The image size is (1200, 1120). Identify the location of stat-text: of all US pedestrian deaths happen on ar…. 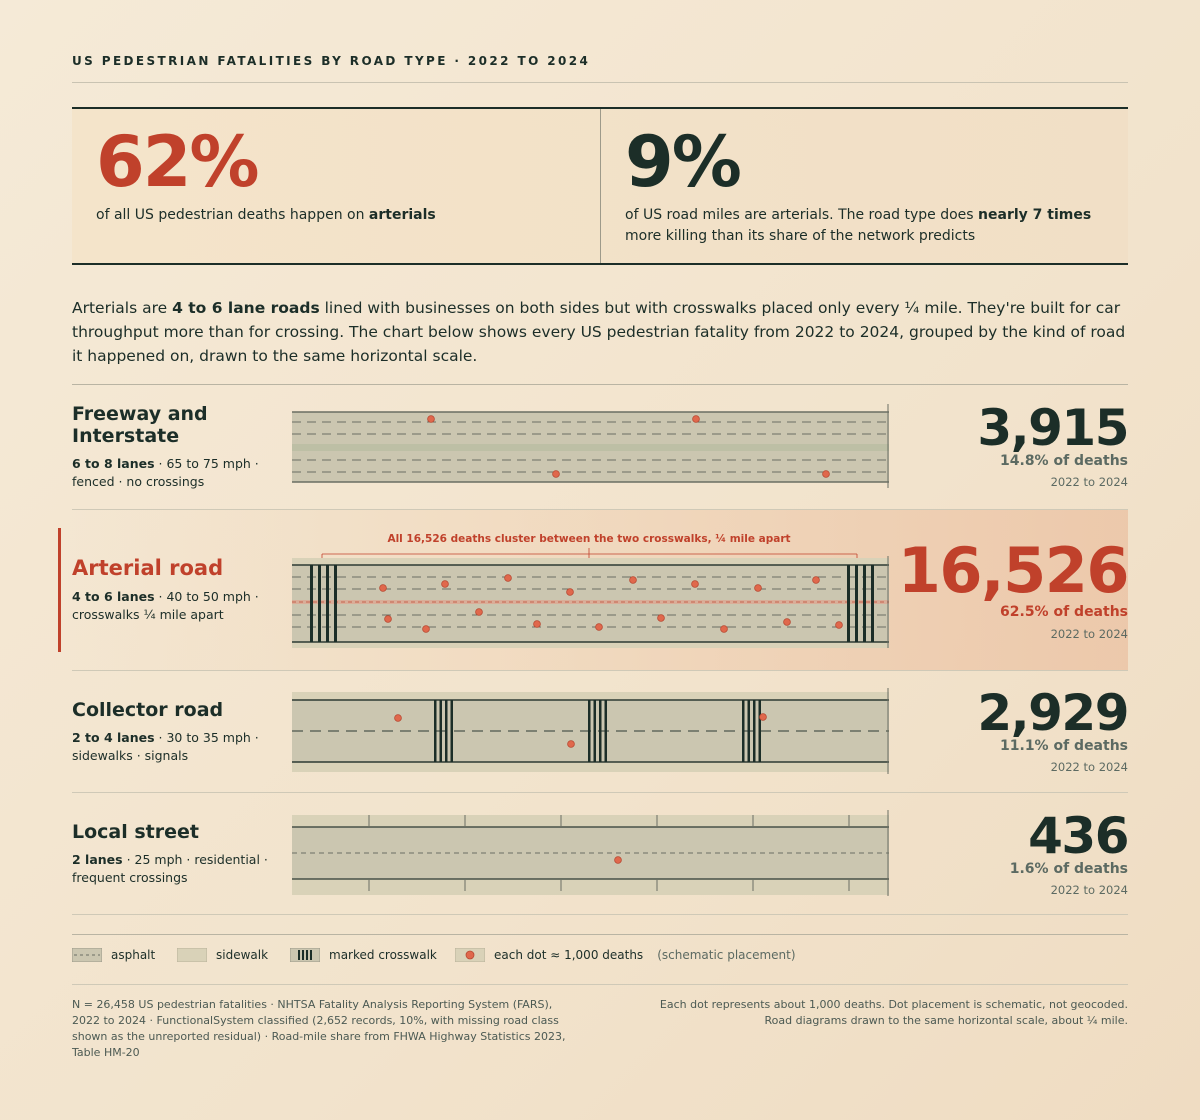
(266, 215).